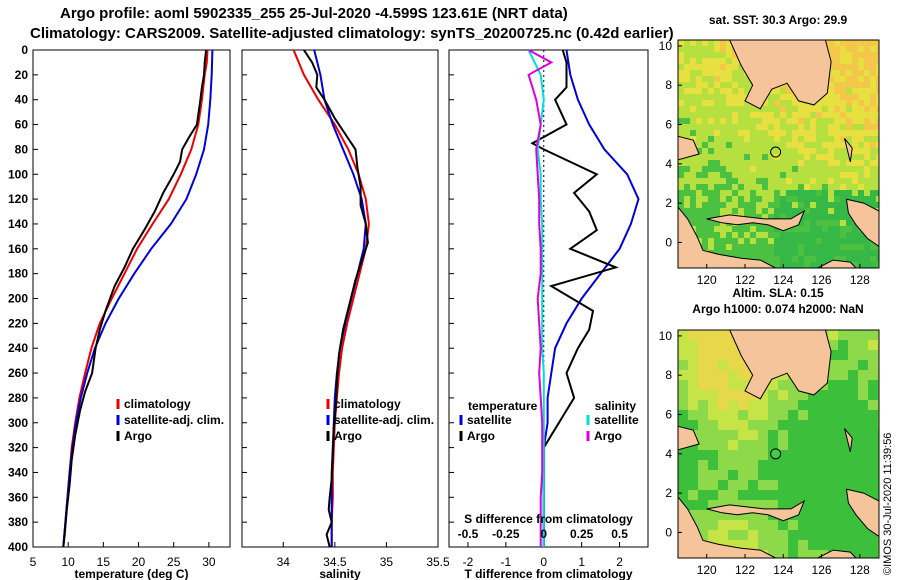 Image resolution: width=900 pixels, height=580 pixels. What do you see at coordinates (776, 454) in the screenshot?
I see `sla-map-float-marker` at bounding box center [776, 454].